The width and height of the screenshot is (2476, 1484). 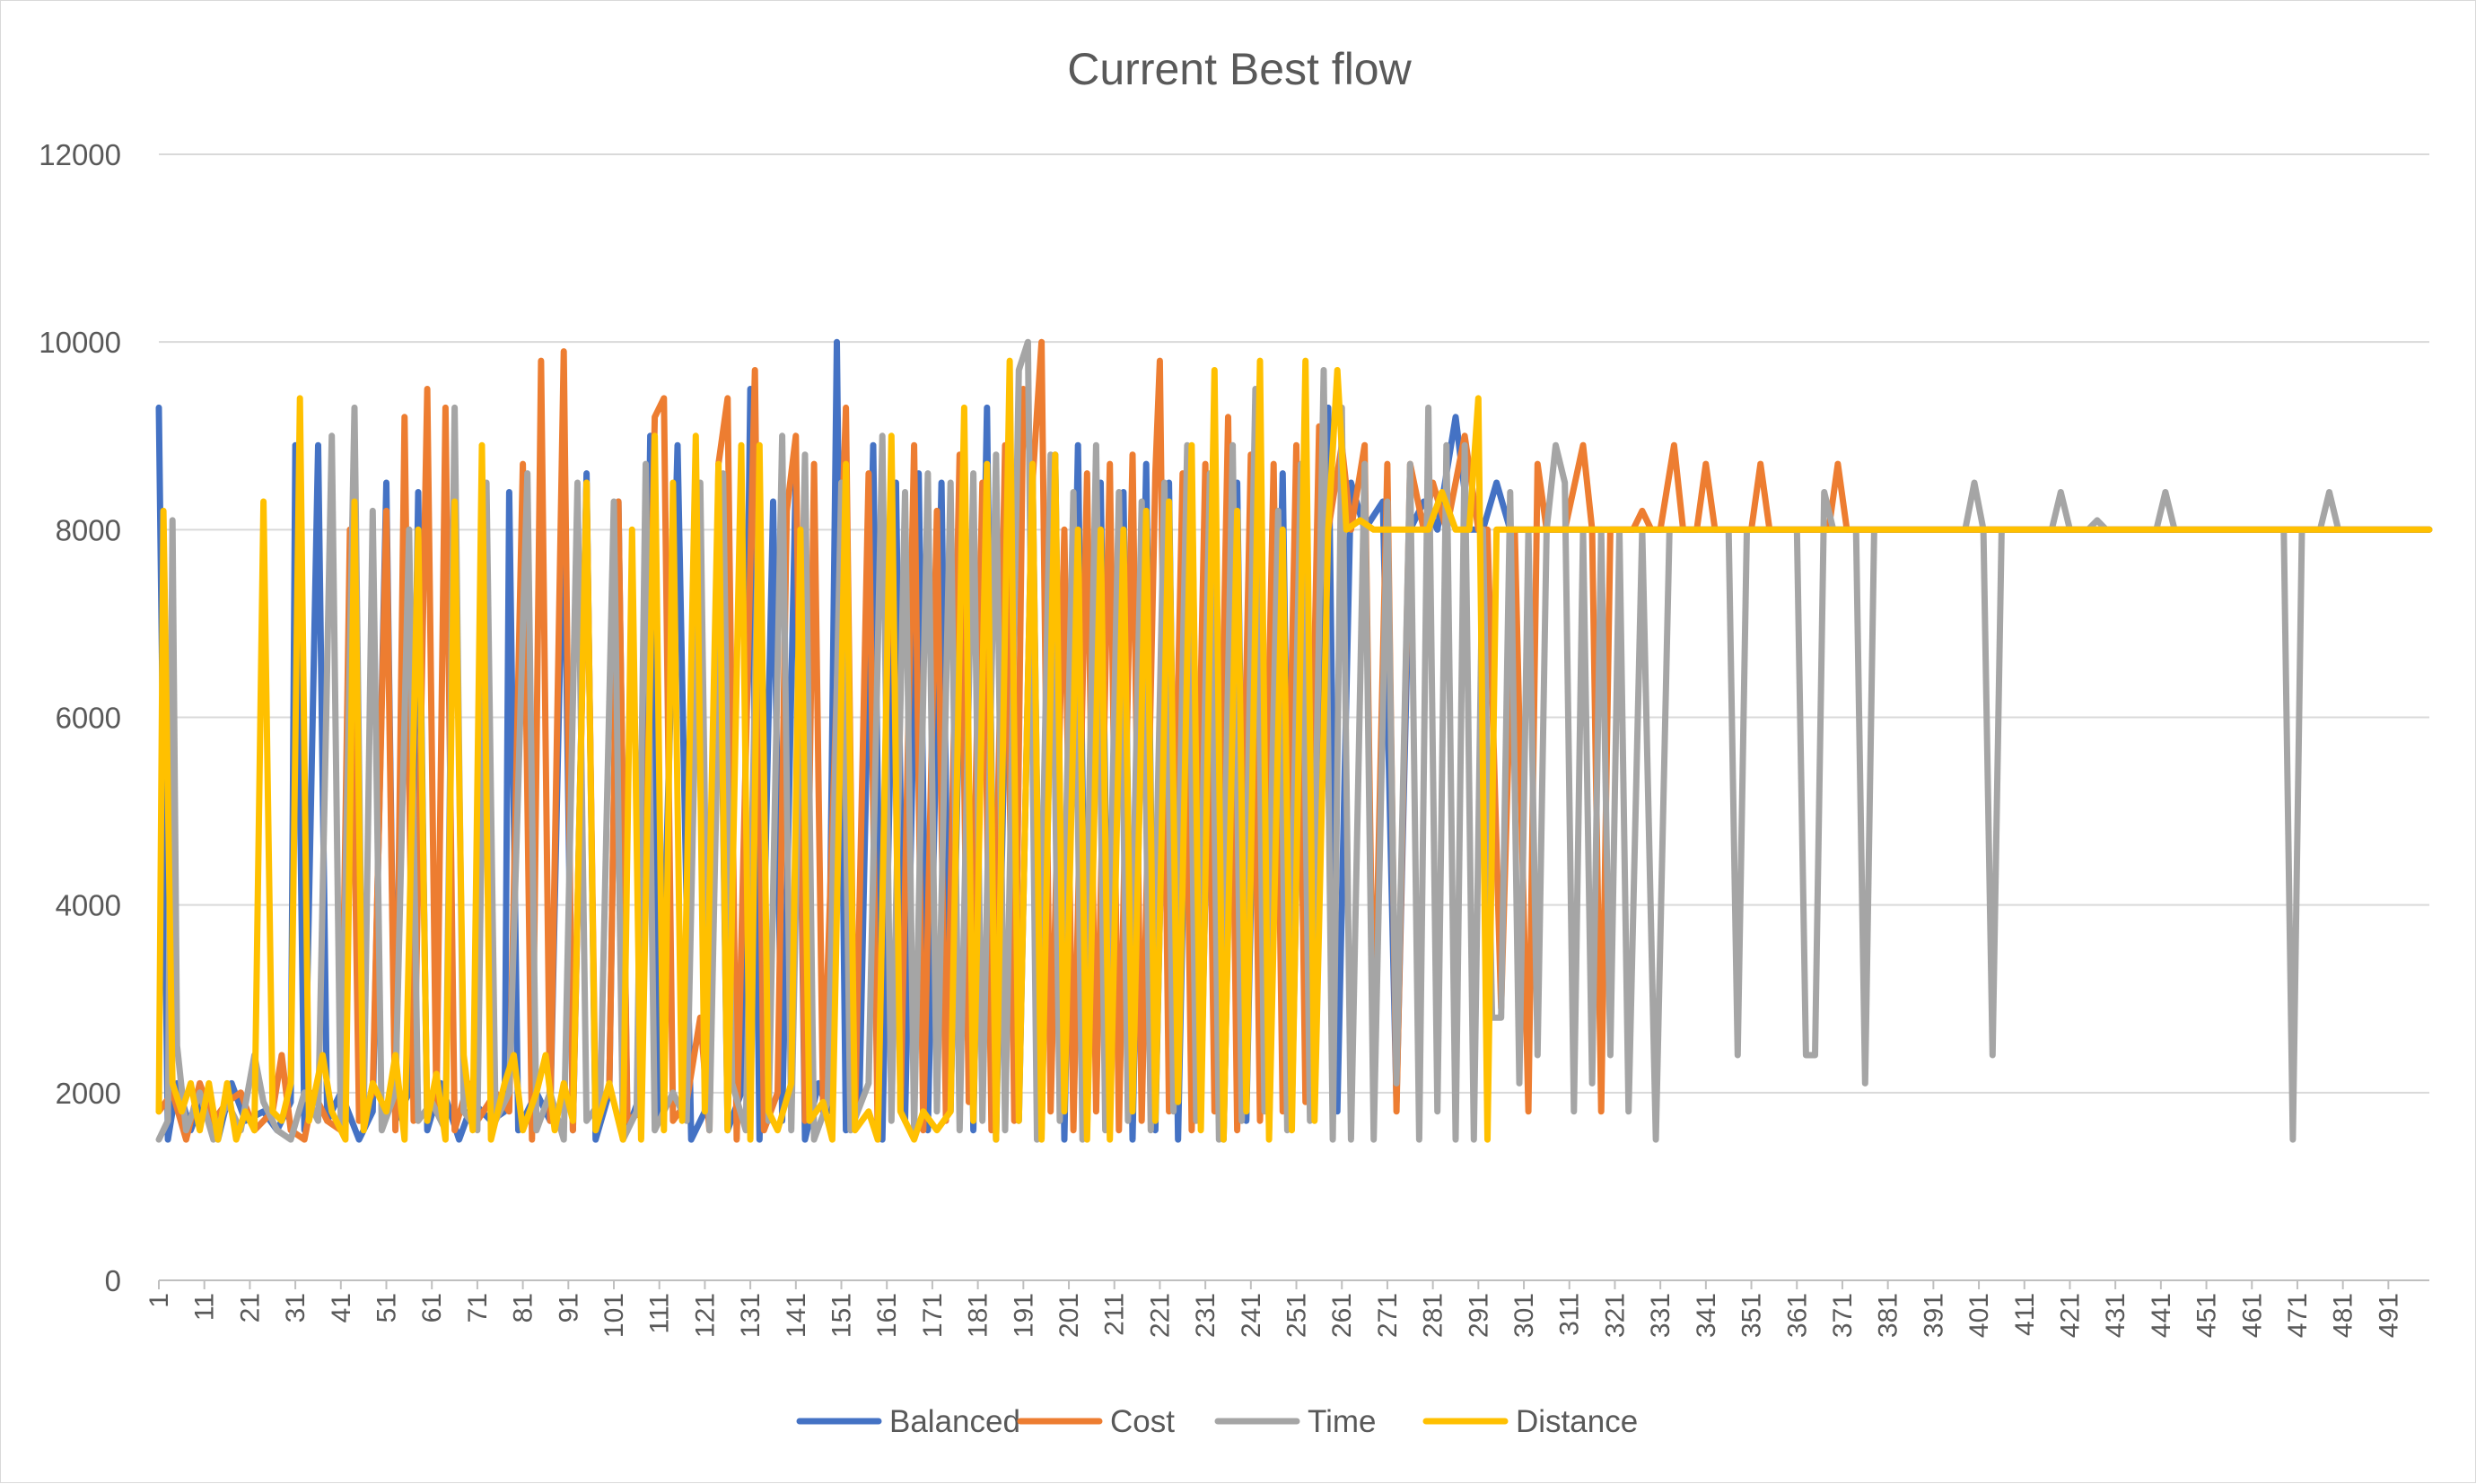 I want to click on legend: Balanced Cost Time Distance, so click(x=1217, y=1421).